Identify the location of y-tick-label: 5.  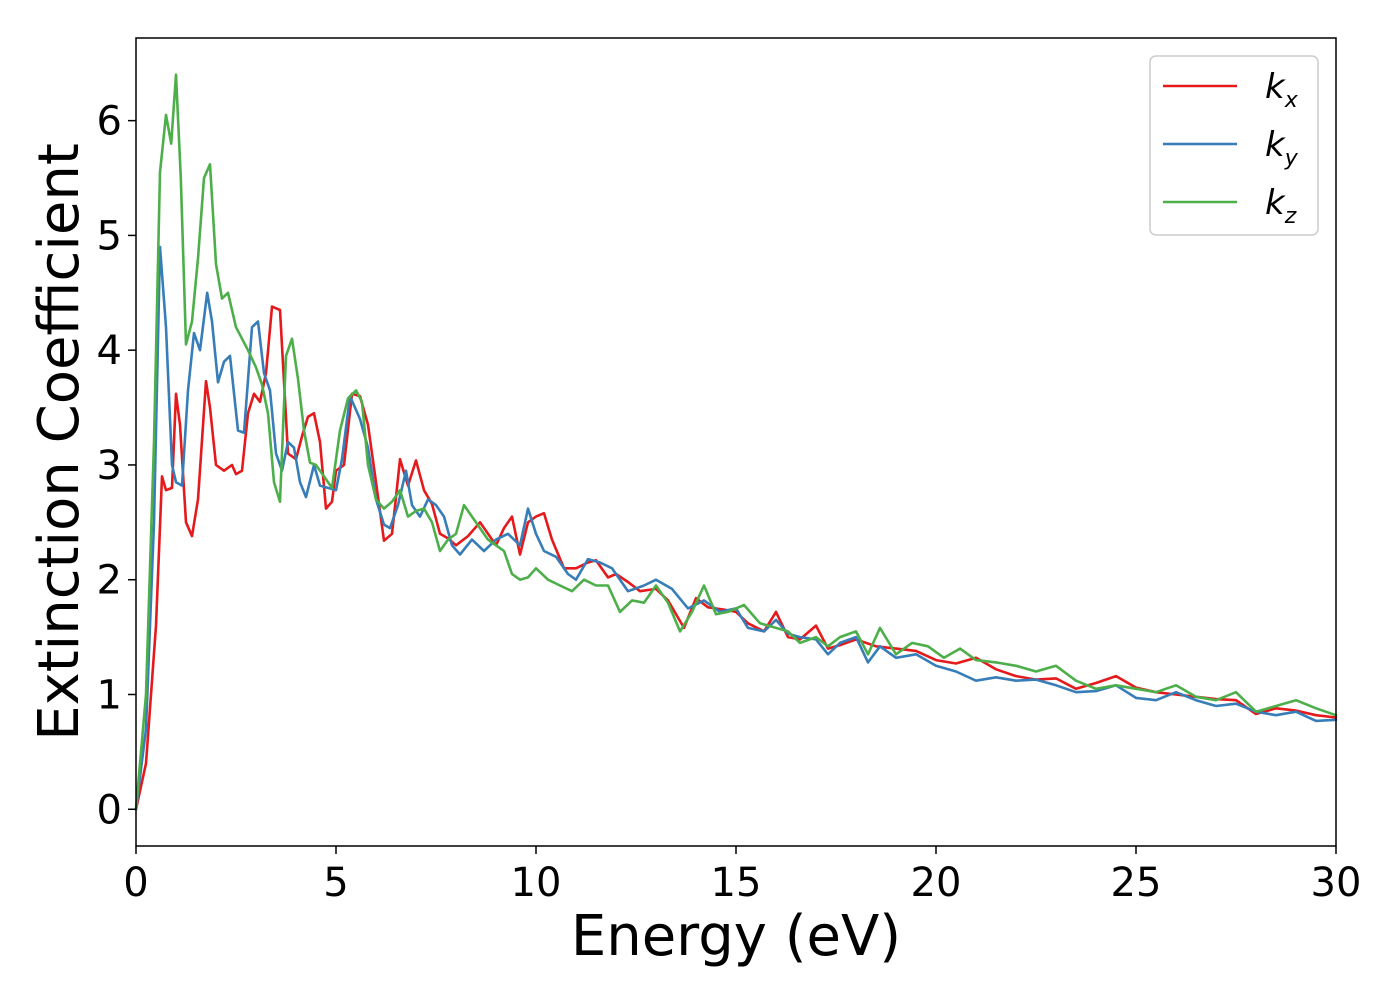
(109, 236).